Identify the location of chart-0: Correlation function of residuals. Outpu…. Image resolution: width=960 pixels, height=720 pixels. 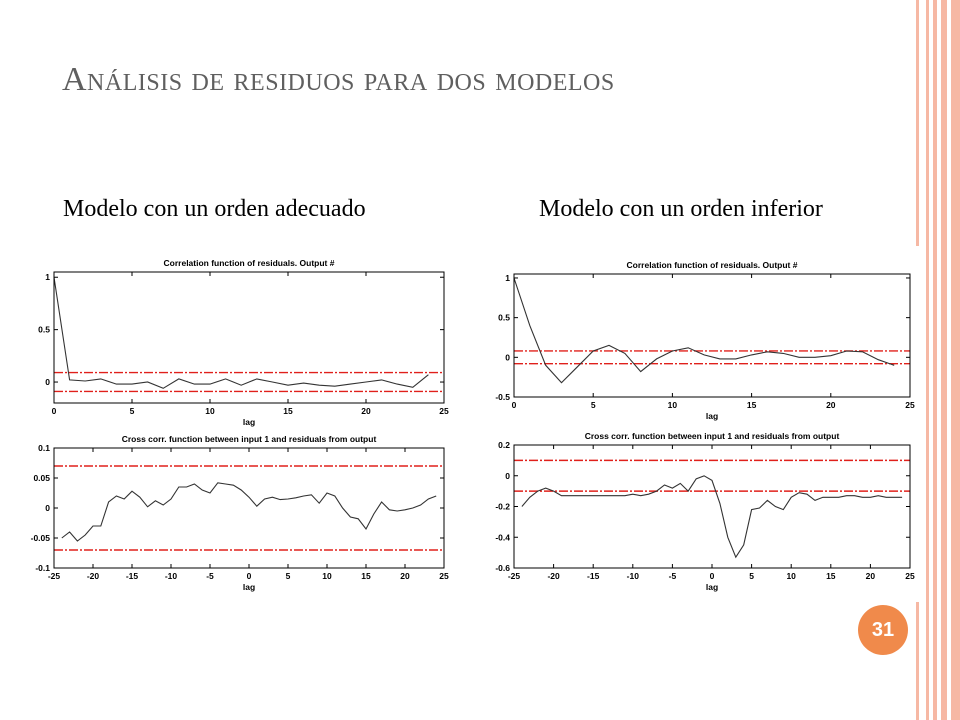
(243, 342).